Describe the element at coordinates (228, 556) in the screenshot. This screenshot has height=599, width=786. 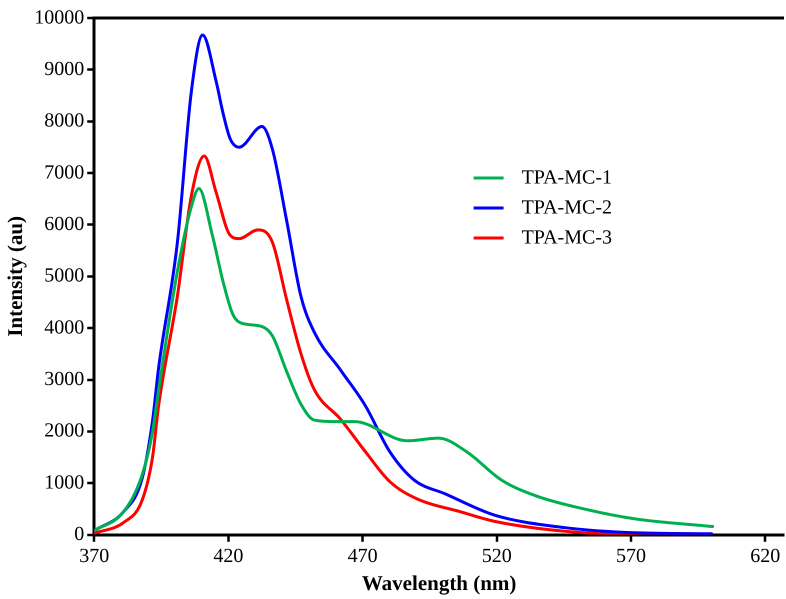
I see `x-tick-label: 420` at that location.